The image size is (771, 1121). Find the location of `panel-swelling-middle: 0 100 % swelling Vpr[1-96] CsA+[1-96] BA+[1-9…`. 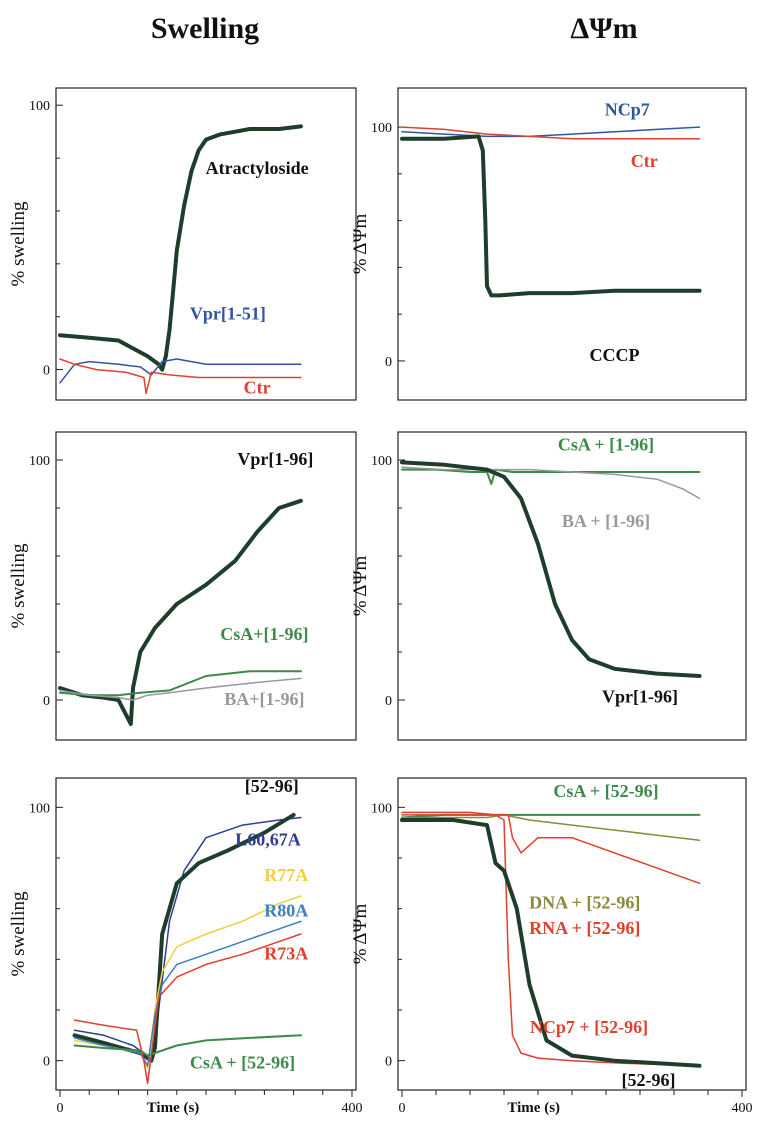

panel-swelling-middle: 0 100 % swelling Vpr[1-96] CsA+[1-96] BA+[1-9… is located at coordinates (182, 586).